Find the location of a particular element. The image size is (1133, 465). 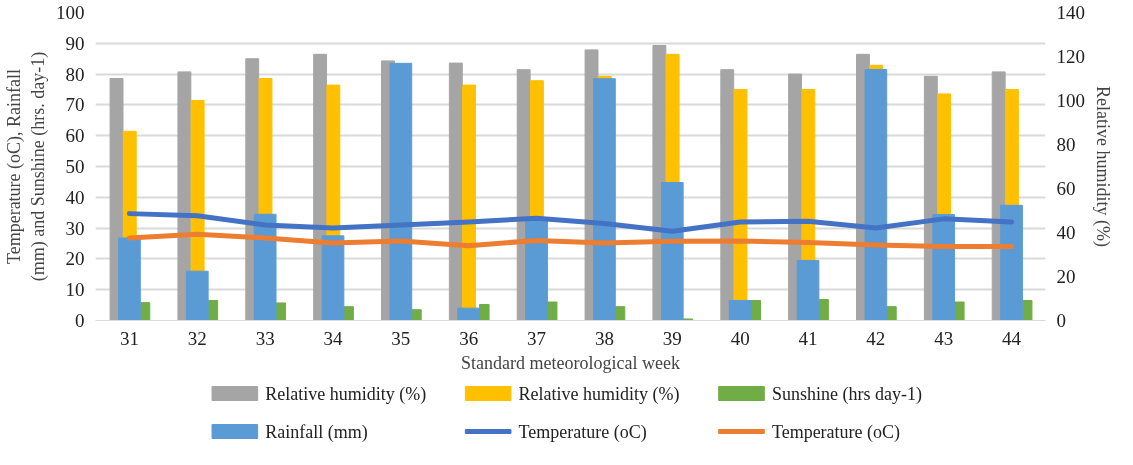

y-tick-label: 80 is located at coordinates (75, 74).